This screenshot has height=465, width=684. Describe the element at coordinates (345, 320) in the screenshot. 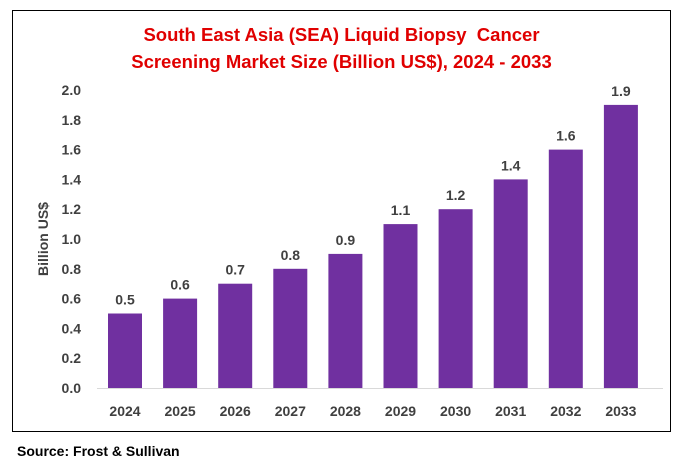

I see `bar-2028` at that location.